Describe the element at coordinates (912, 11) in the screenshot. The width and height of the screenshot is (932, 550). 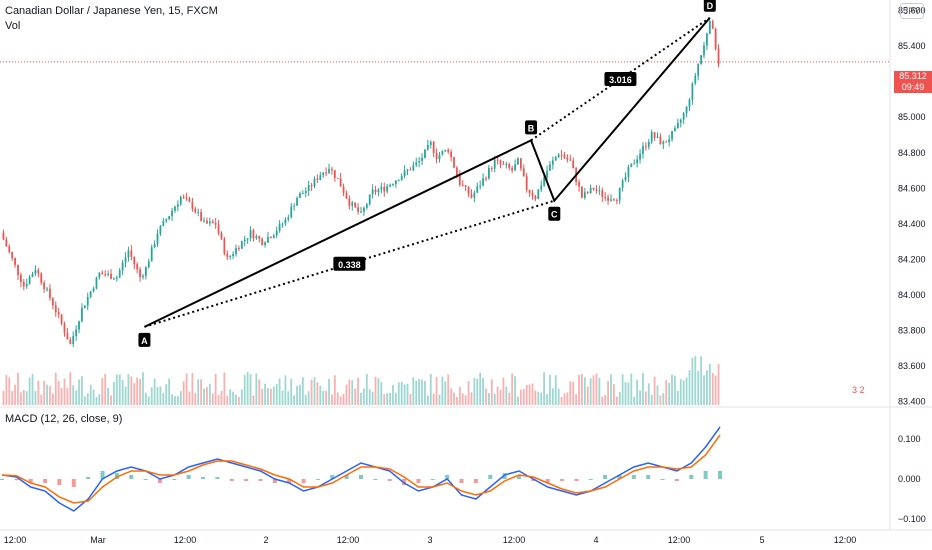
I see `currency-button: JPY` at that location.